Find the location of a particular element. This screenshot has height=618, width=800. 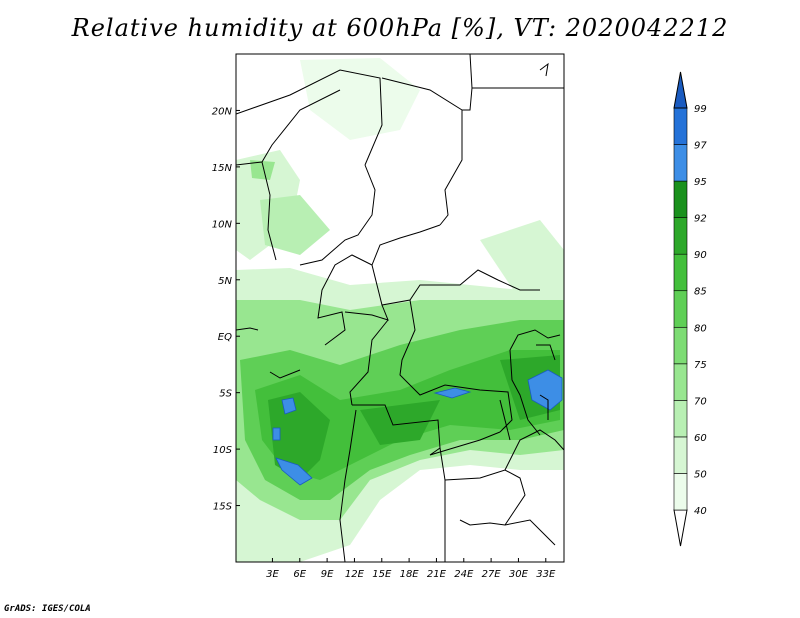

lon-tick-label: 6E is located at coordinates (299, 574).